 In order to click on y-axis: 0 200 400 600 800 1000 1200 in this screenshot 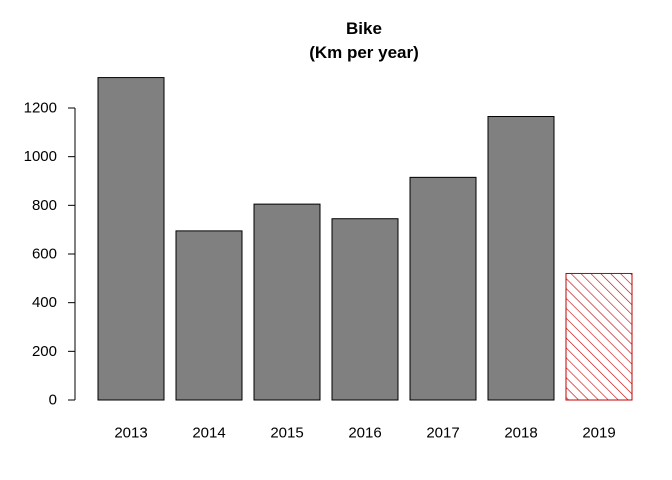, I will do `click(50, 254)`.